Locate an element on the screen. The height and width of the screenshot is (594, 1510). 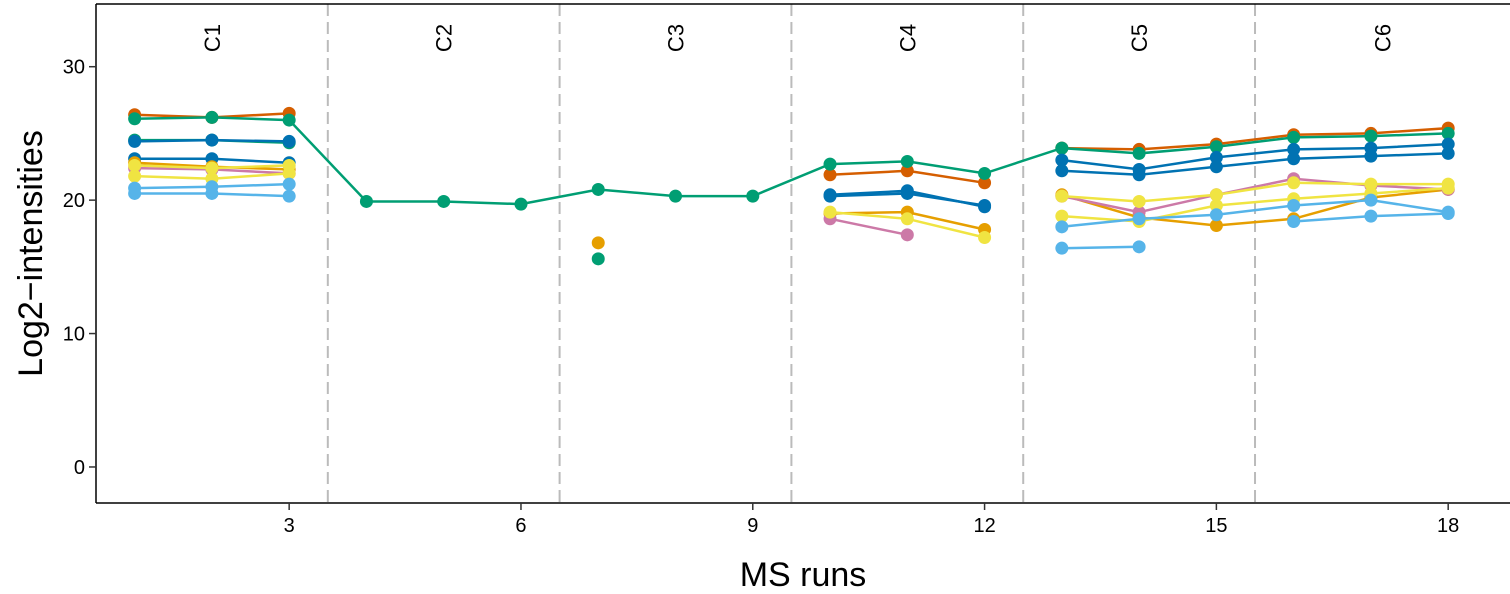
y-tick-label: 20 is located at coordinates (74, 201).